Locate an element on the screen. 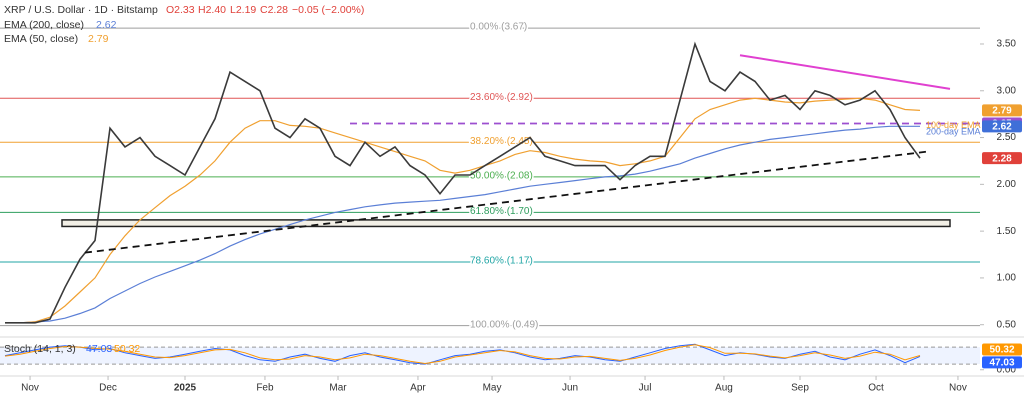 This screenshot has width=1024, height=401. price-tag-label: 2.28 is located at coordinates (1002, 158).